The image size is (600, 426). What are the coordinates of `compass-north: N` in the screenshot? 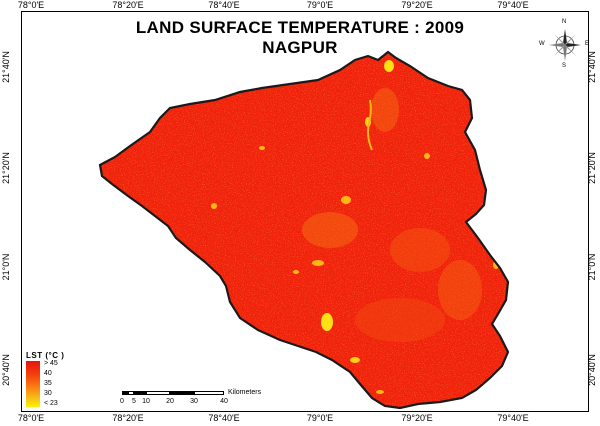 It's located at (564, 22).